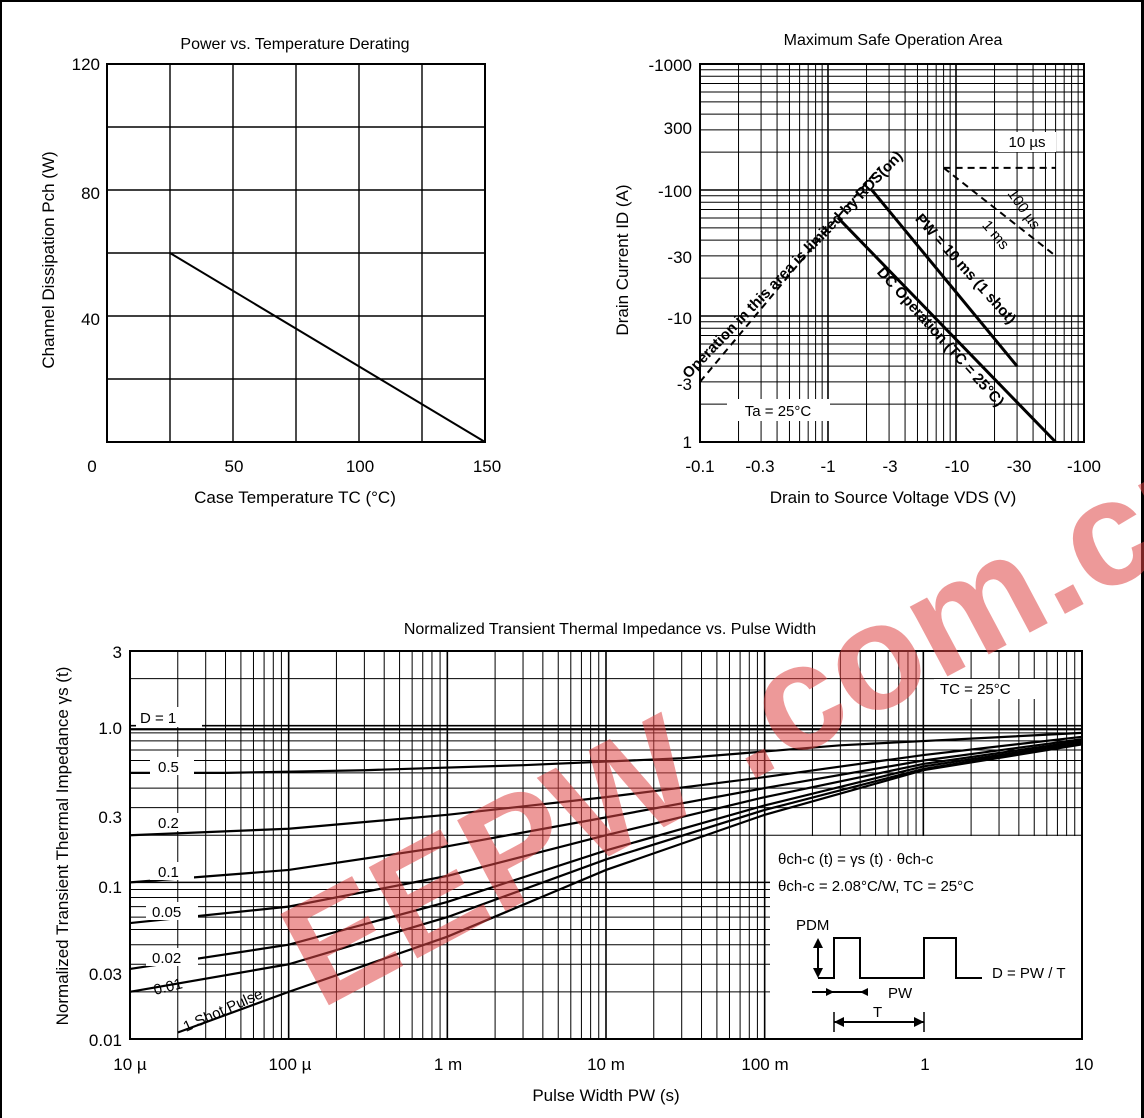 The image size is (1144, 1118). What do you see at coordinates (675, 191) in the screenshot?
I see `y-tick-label: -100` at bounding box center [675, 191].